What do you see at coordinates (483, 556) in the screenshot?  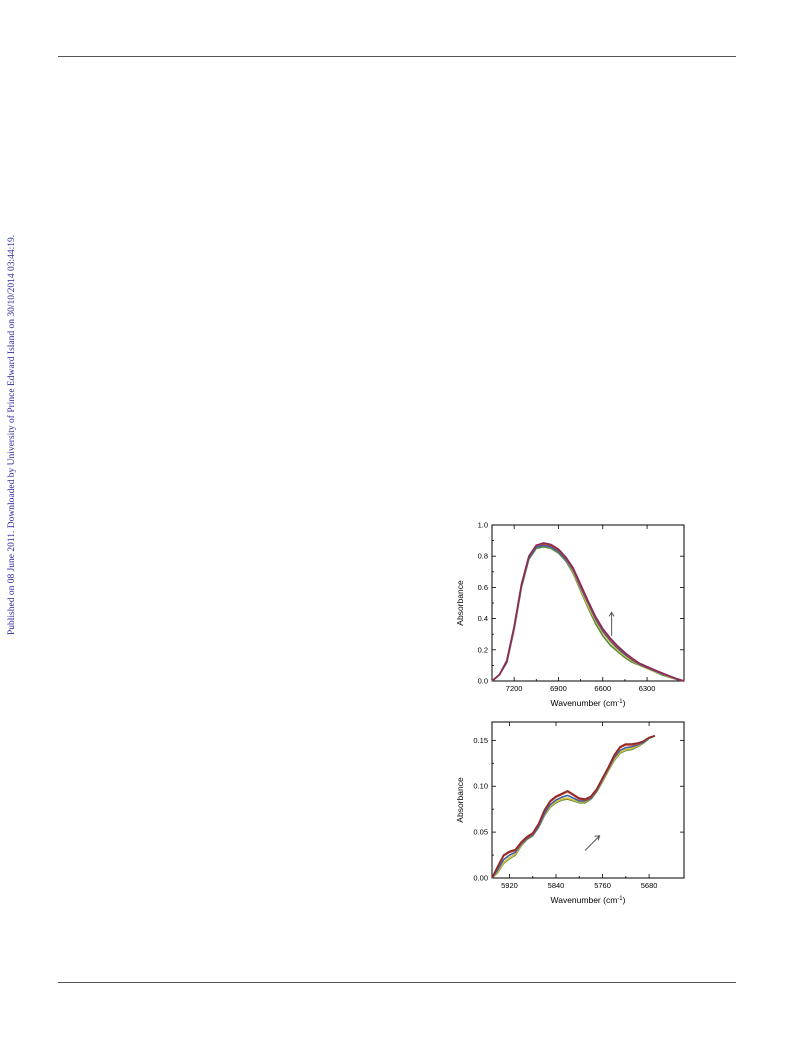 I see `y-tick-label: 0.8` at bounding box center [483, 556].